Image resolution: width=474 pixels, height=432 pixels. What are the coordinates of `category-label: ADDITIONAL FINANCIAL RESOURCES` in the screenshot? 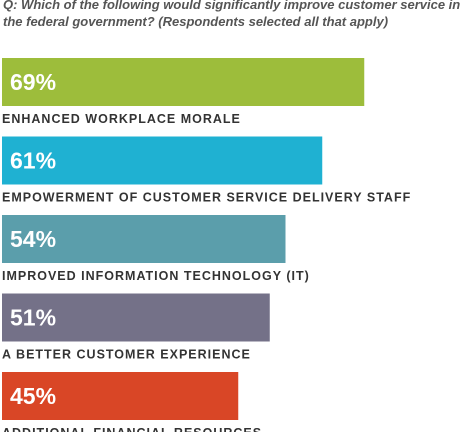 It's located at (132, 429).